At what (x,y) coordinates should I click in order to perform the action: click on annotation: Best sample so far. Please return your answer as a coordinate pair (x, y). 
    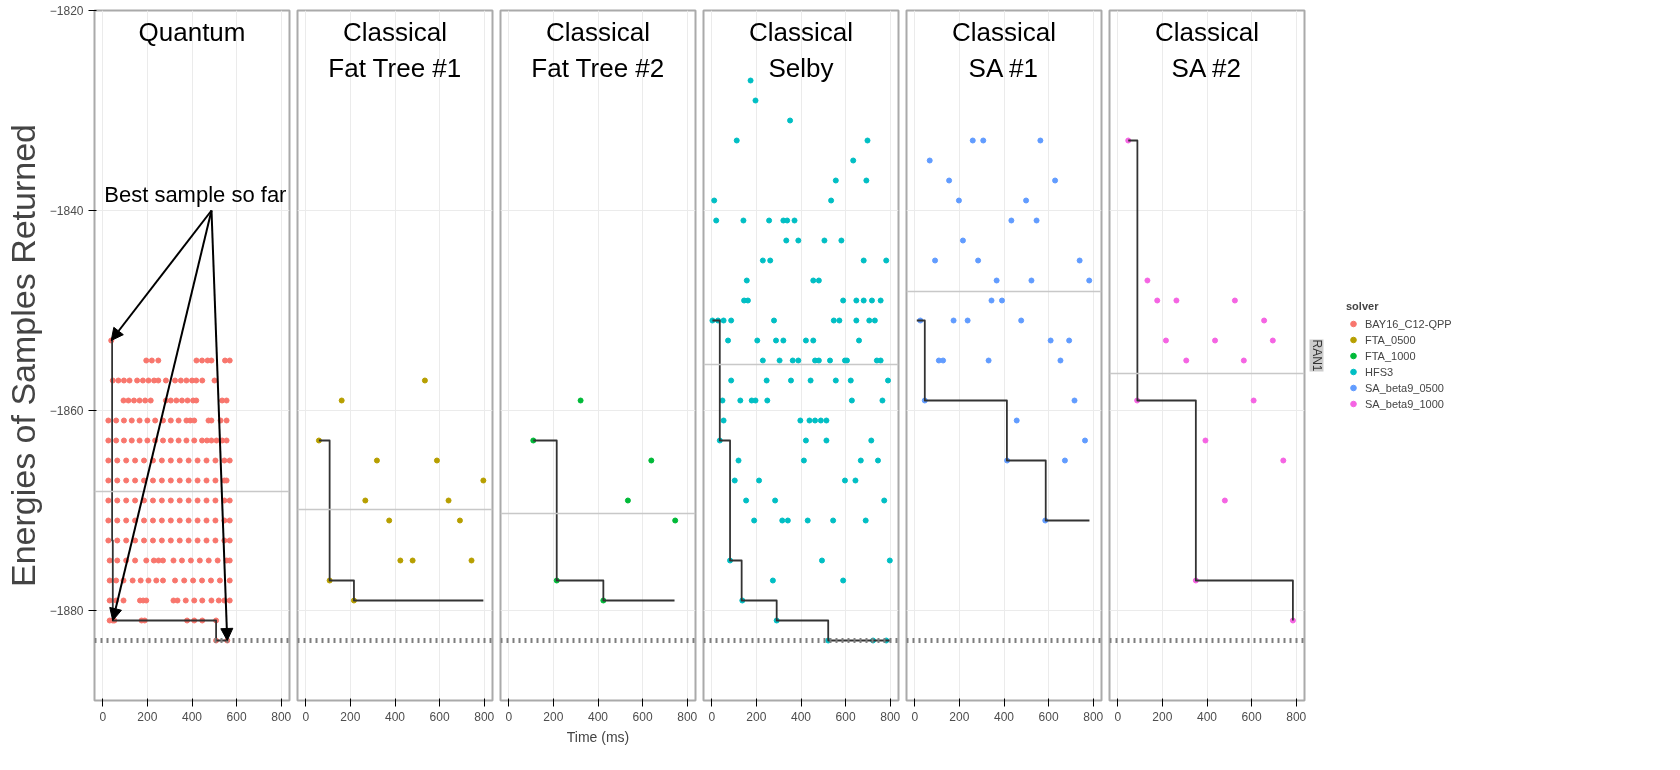
    Looking at the image, I should click on (195, 194).